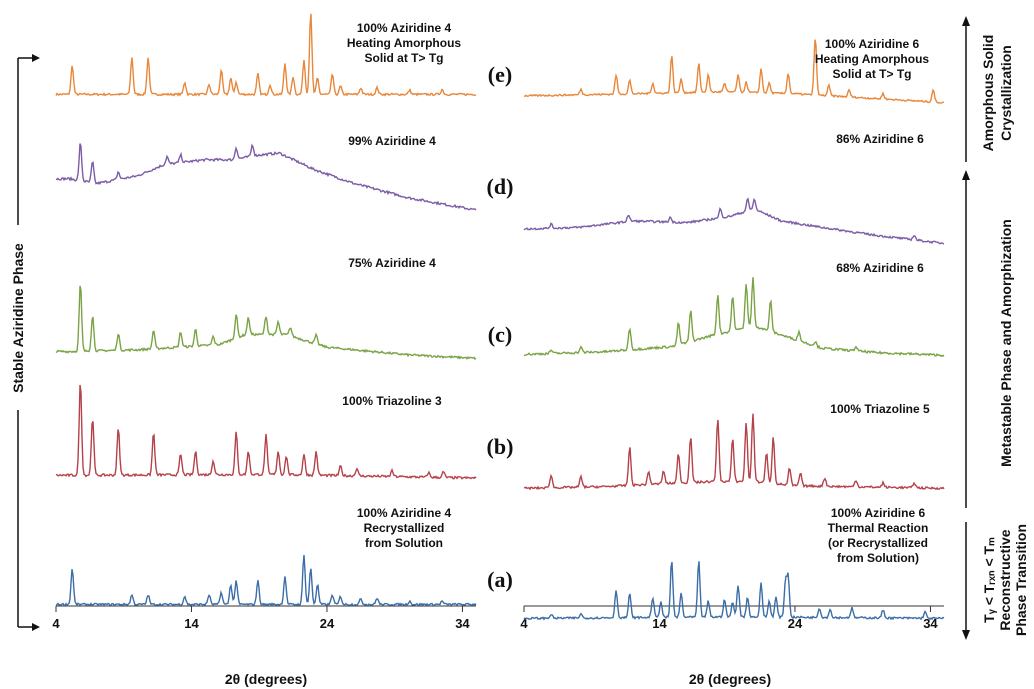 The width and height of the screenshot is (1034, 689). I want to click on left-x-ticks: 4 14 24 34, so click(261, 618).